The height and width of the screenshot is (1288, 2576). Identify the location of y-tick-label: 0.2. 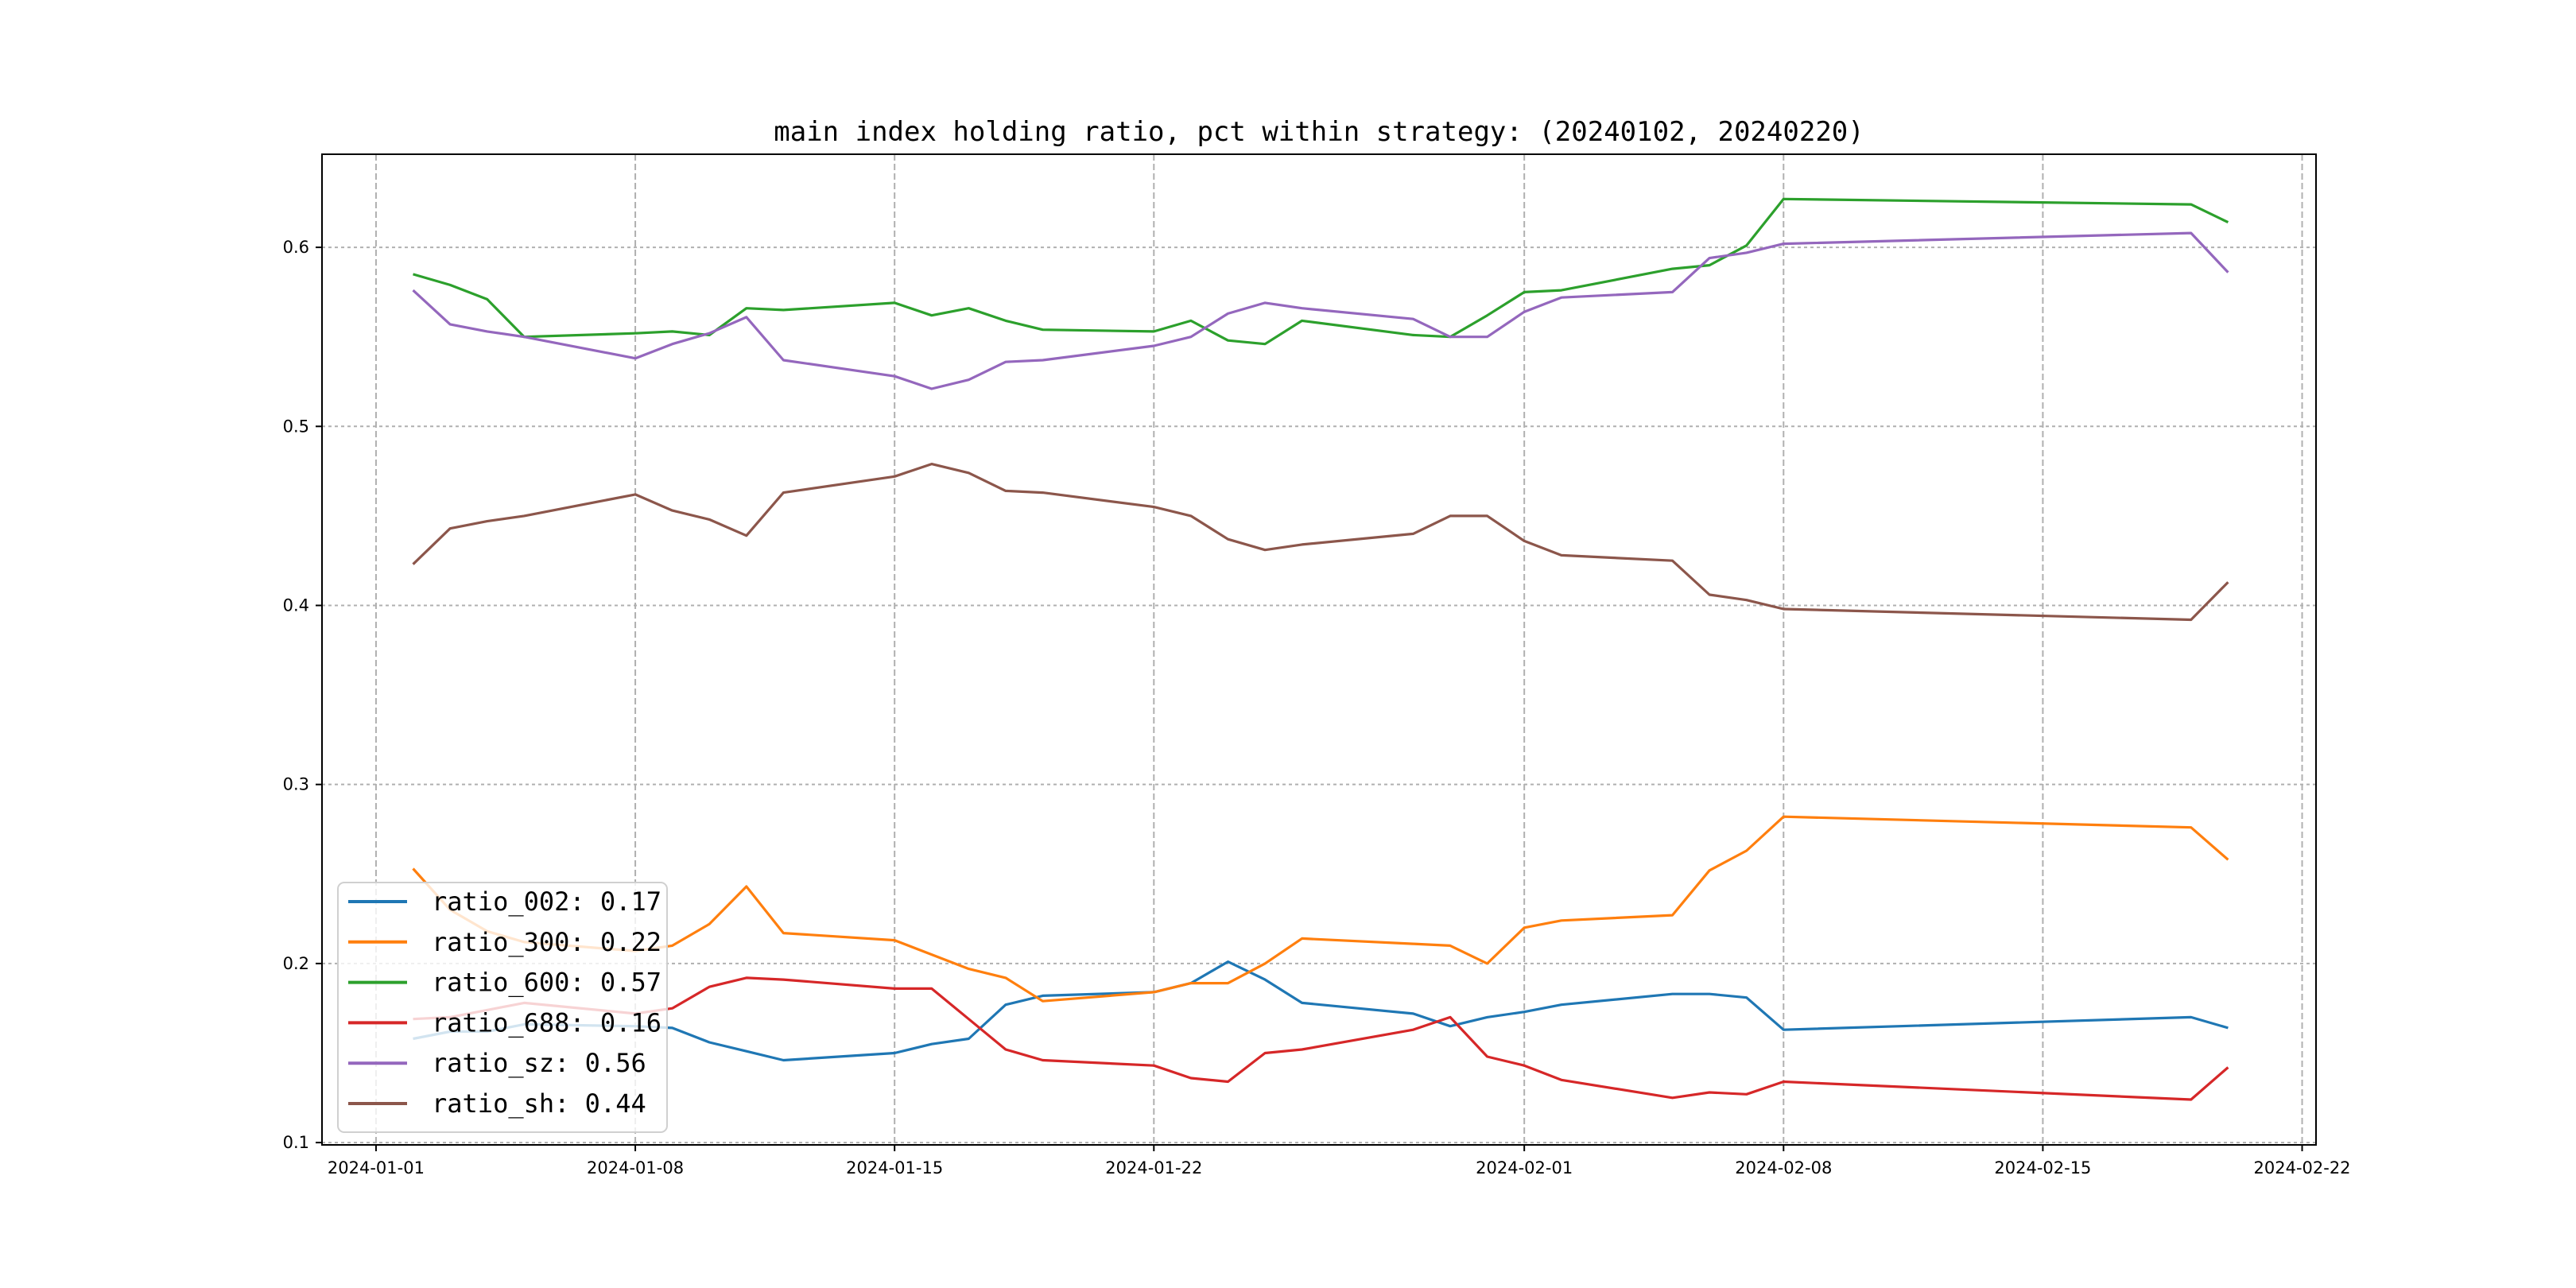
(296, 963).